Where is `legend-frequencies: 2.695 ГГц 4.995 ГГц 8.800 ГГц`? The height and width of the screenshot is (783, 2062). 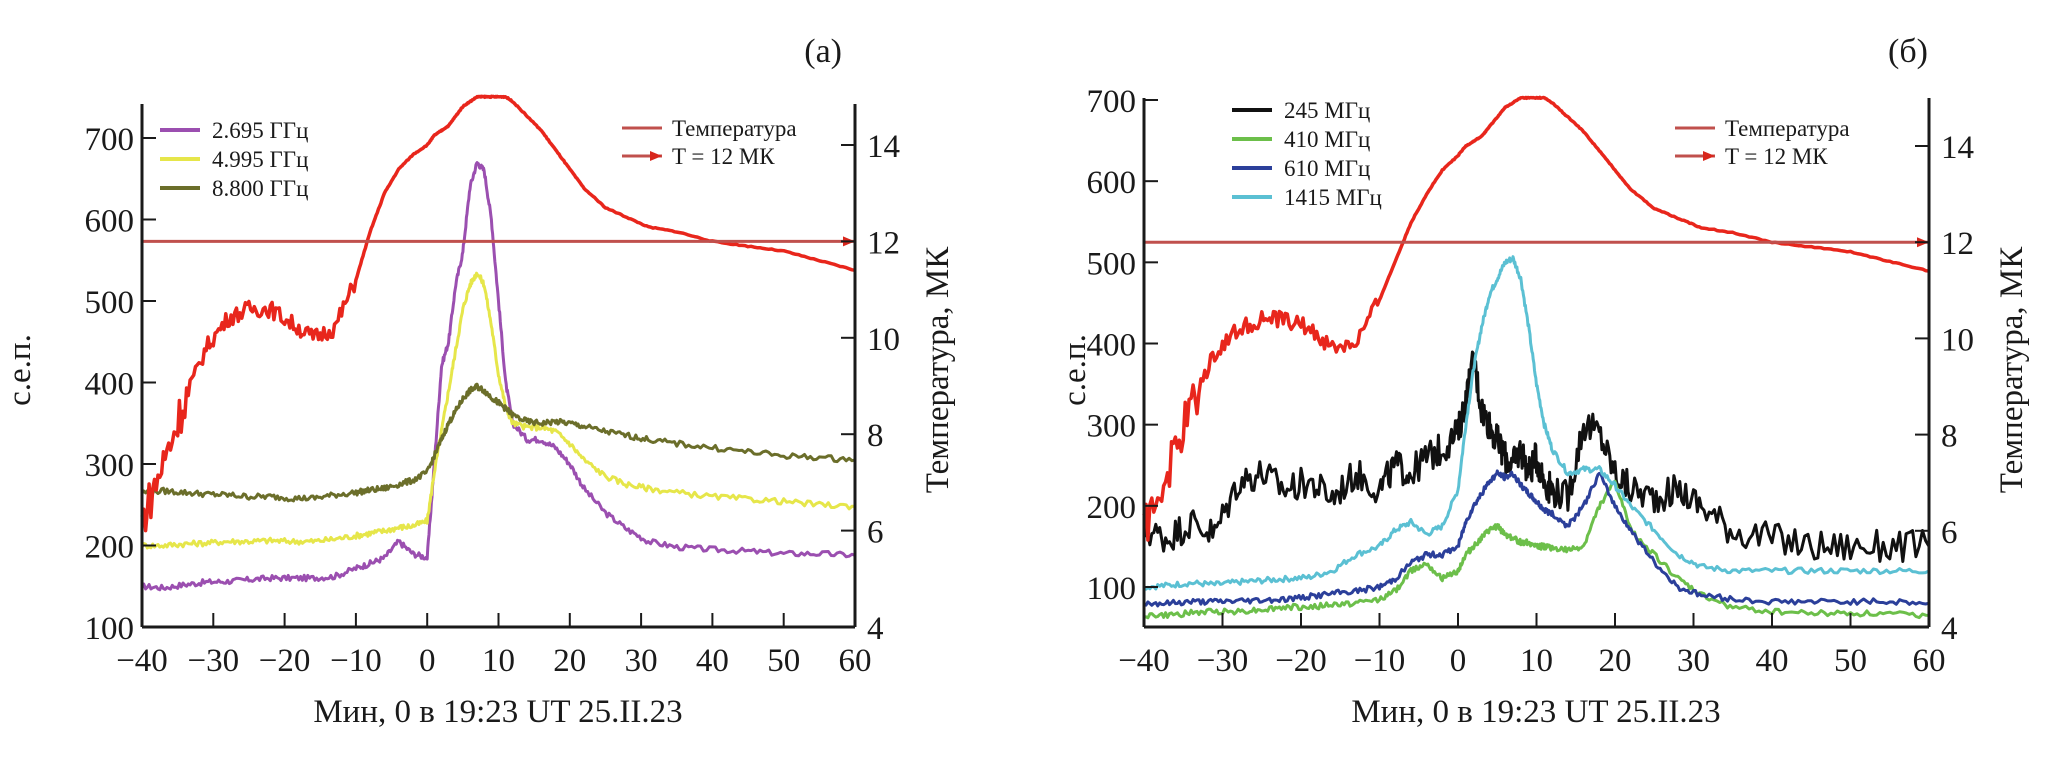
legend-frequencies: 2.695 ГГц 4.995 ГГц 8.800 ГГц is located at coordinates (234, 159).